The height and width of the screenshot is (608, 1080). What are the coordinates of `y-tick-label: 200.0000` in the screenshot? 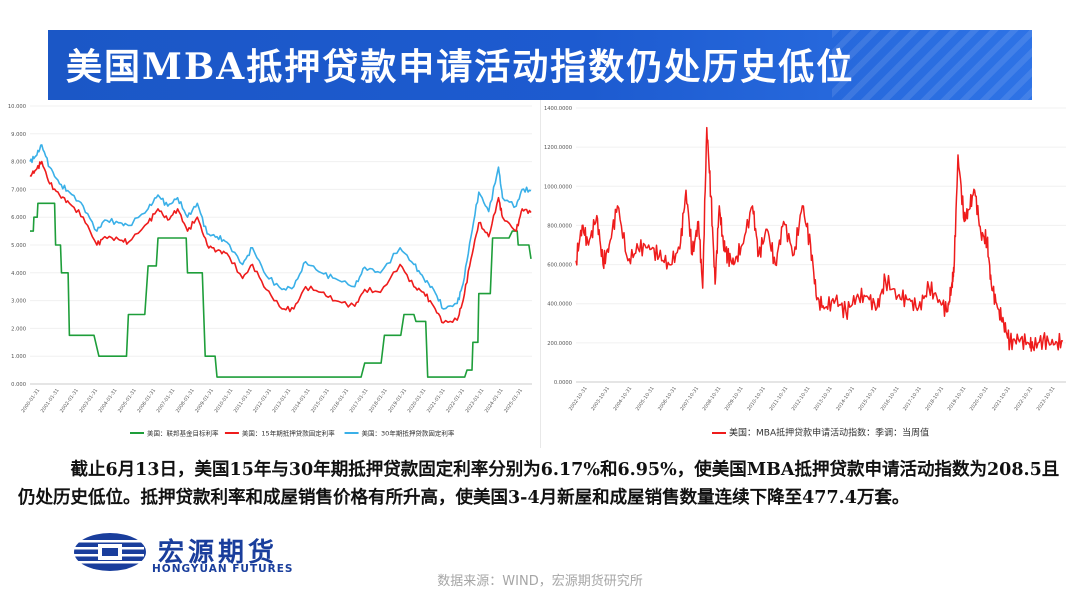 It's located at (559, 344).